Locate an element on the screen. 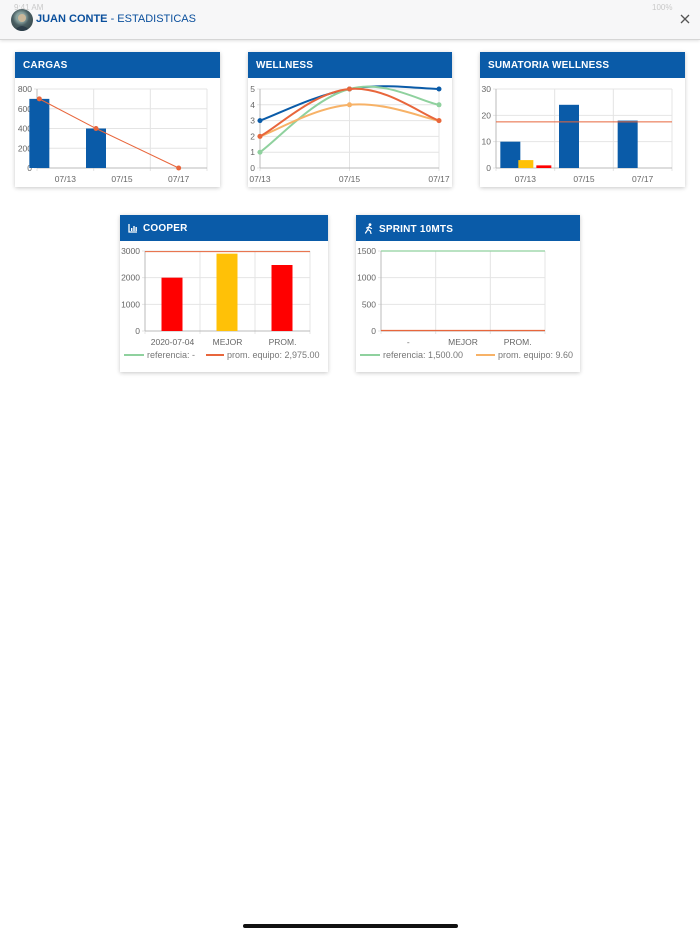 The width and height of the screenshot is (700, 934). page-title: JUAN CONTE - ESTADISTICAS is located at coordinates (116, 19).